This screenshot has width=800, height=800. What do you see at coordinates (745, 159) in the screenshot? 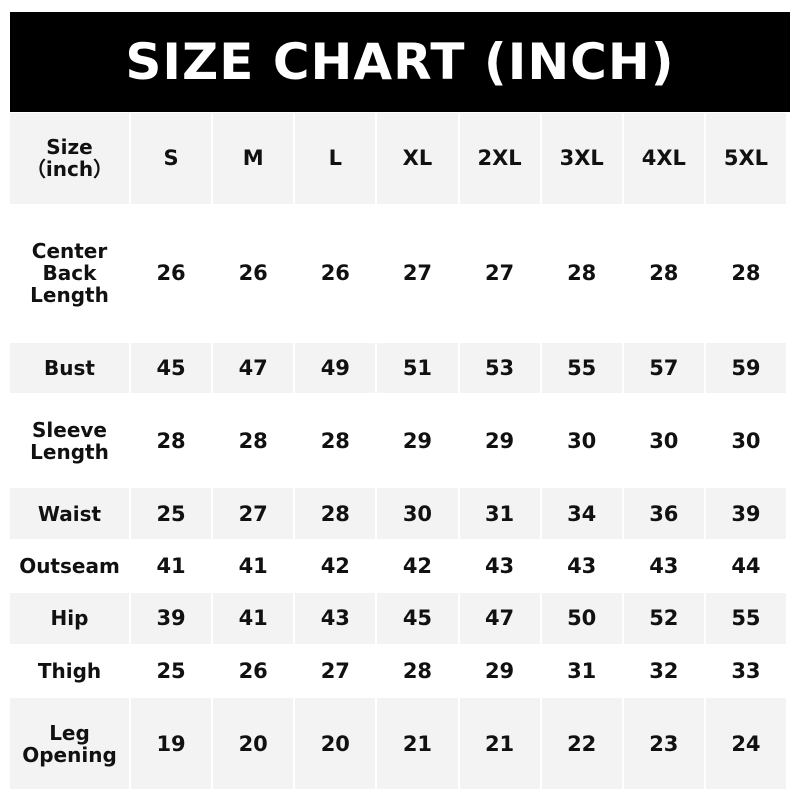
I see `size-header-5XL: 5XL` at bounding box center [745, 159].